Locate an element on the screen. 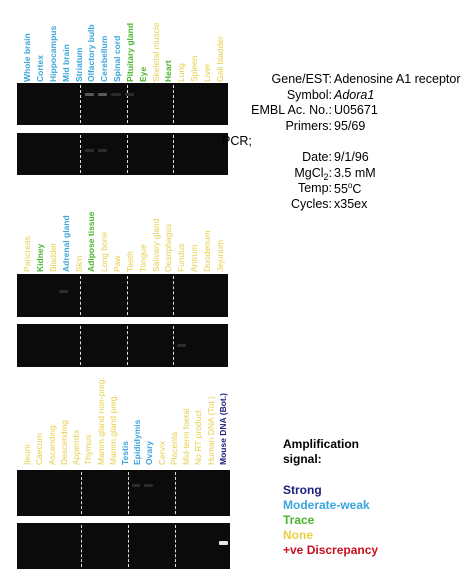 Image resolution: width=474 pixels, height=576 pixels. panel-1-gel-bottom is located at coordinates (122, 154).